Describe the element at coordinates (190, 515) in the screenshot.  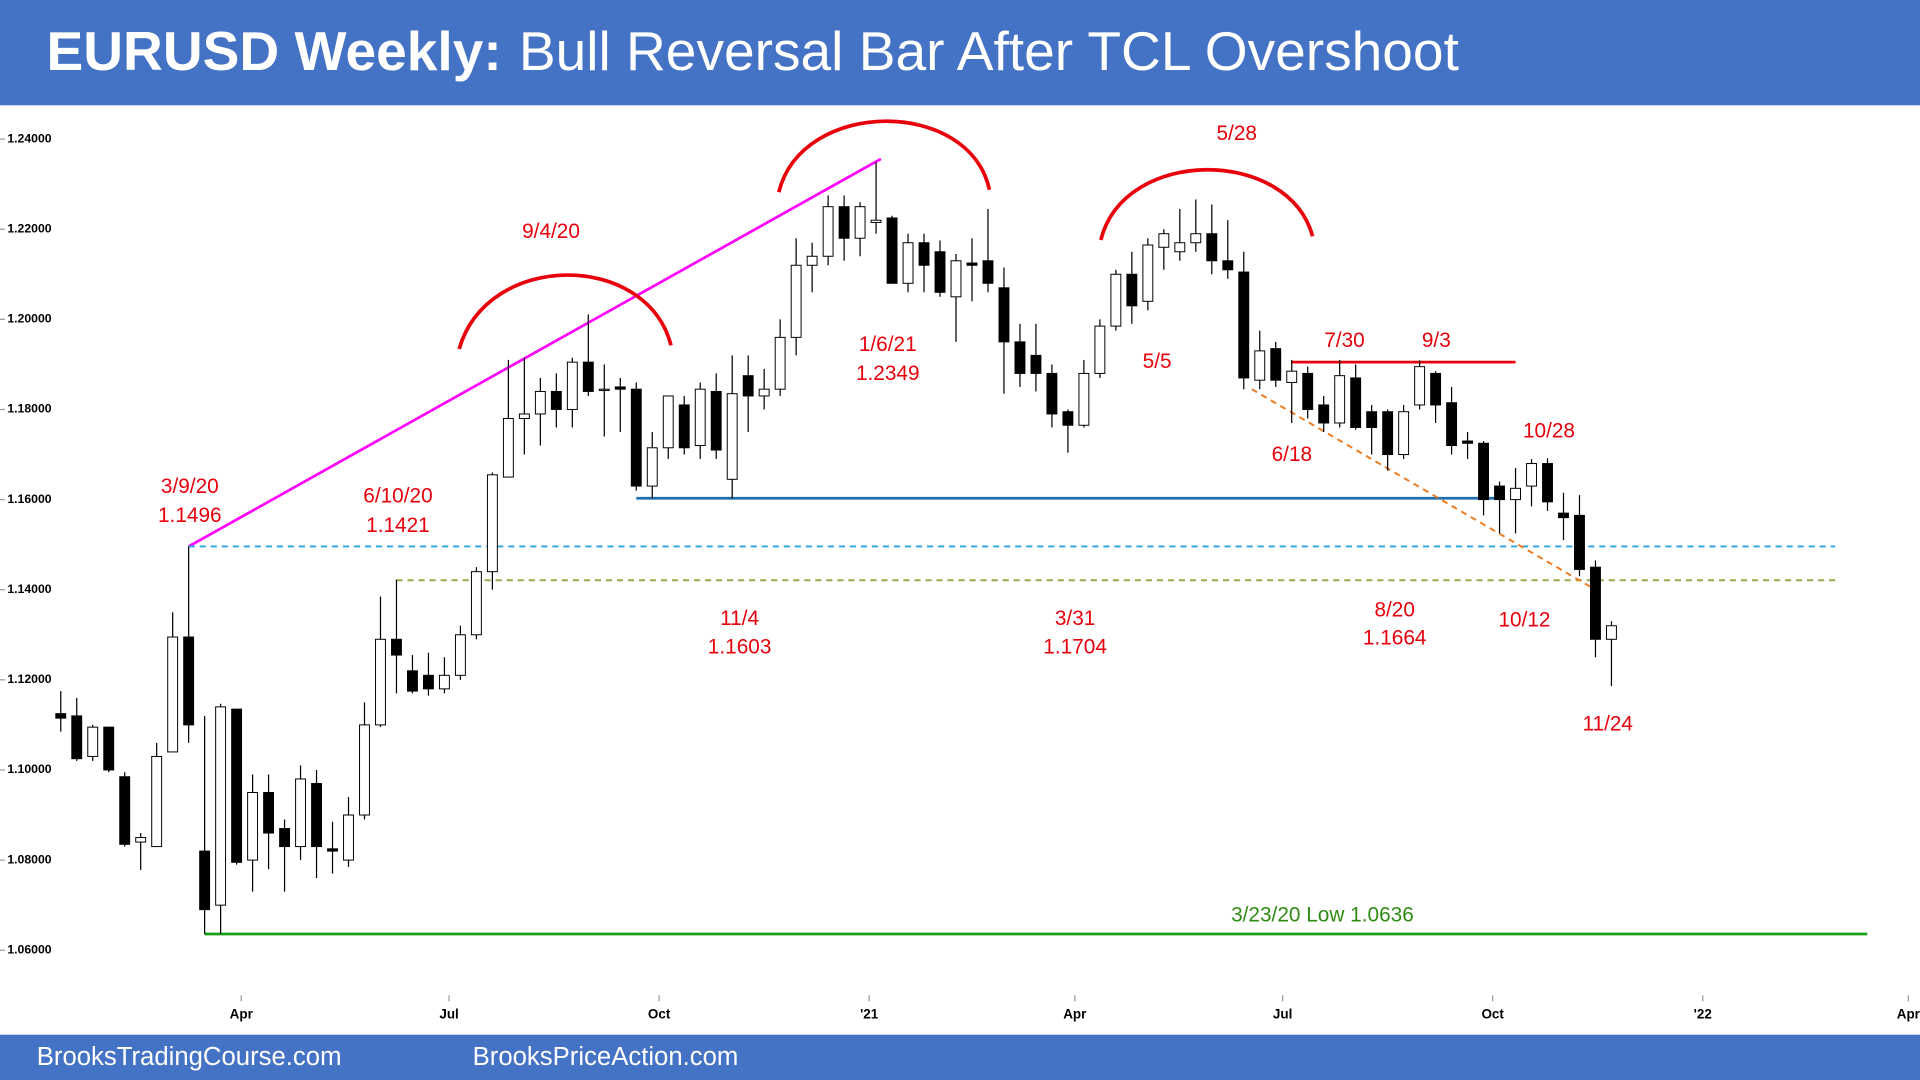
I see `annotation: 1.1496` at that location.